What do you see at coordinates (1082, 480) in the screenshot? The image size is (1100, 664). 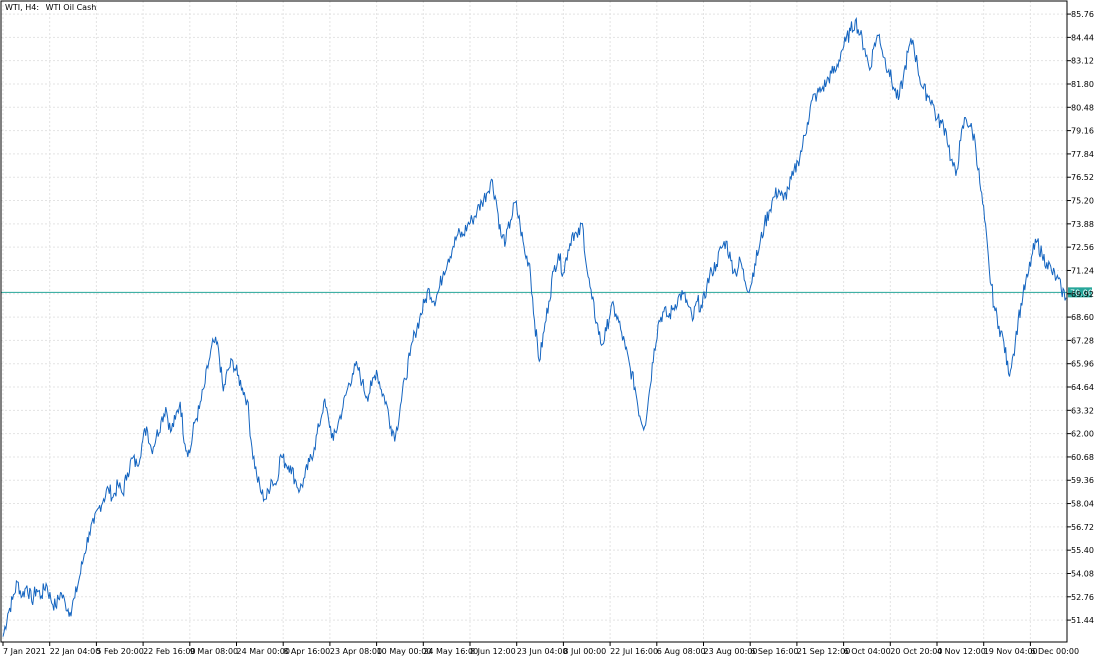 I see `price-tick-label: 59.36` at bounding box center [1082, 480].